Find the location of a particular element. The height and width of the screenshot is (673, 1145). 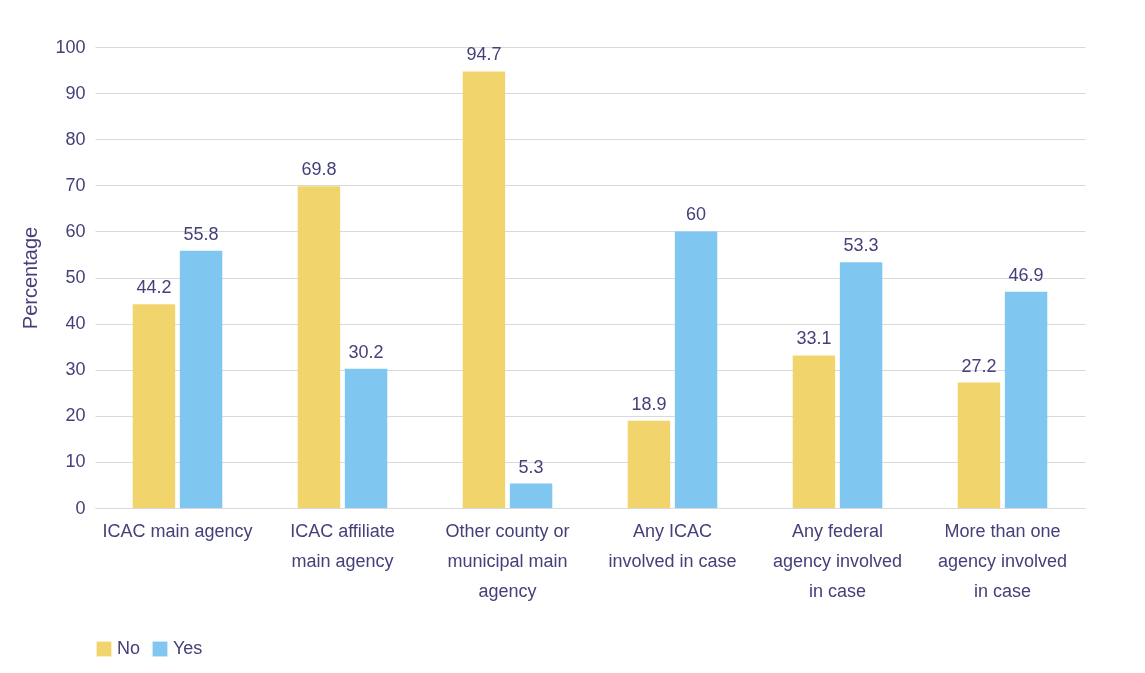

y-tick-label: 60 is located at coordinates (75, 230).